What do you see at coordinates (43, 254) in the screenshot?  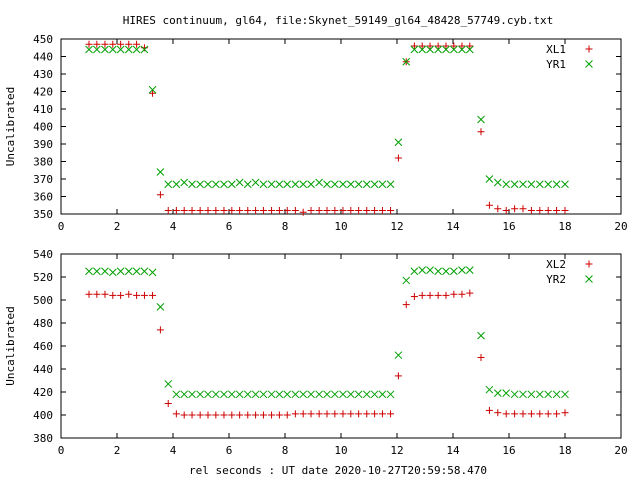 I see `y-tick-label: 540` at bounding box center [43, 254].